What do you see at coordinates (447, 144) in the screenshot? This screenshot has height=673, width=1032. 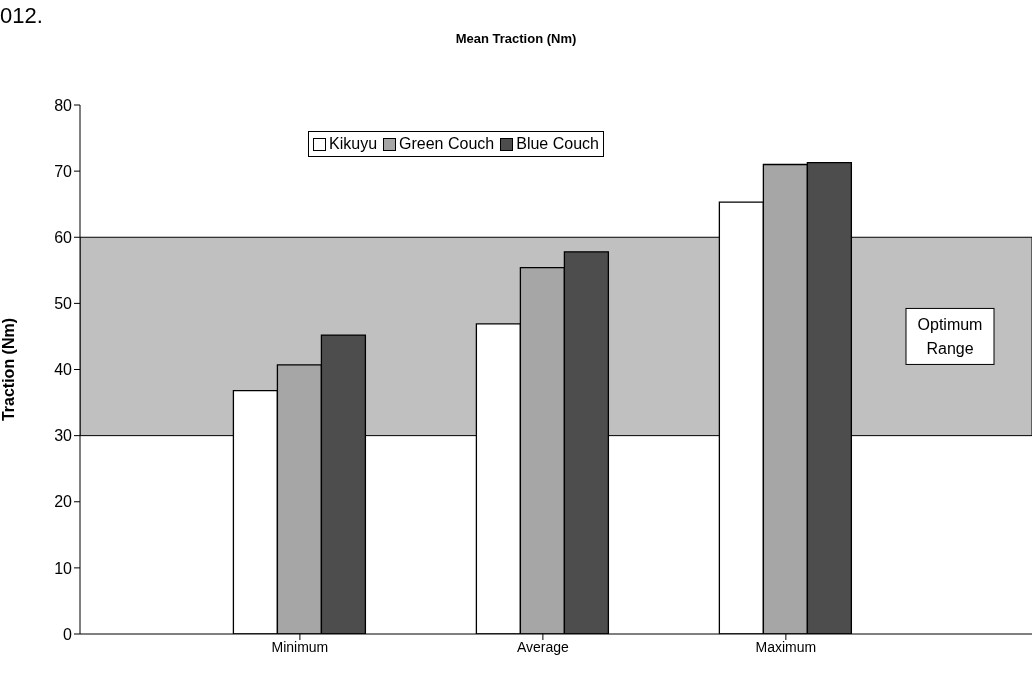 I see `legend-label: Green Couch` at bounding box center [447, 144].